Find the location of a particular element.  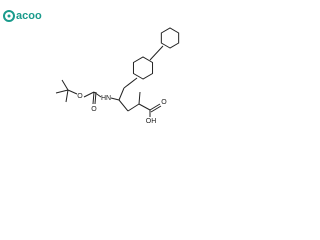

atom-label: HN is located at coordinates (106, 98).